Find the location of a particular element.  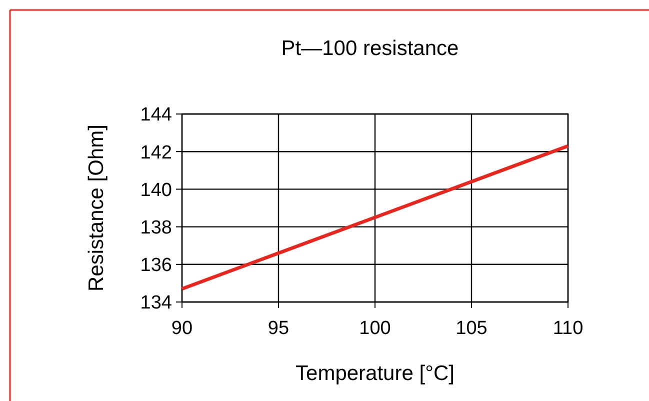

chart-title: Pt—100 resistance is located at coordinates (370, 48).